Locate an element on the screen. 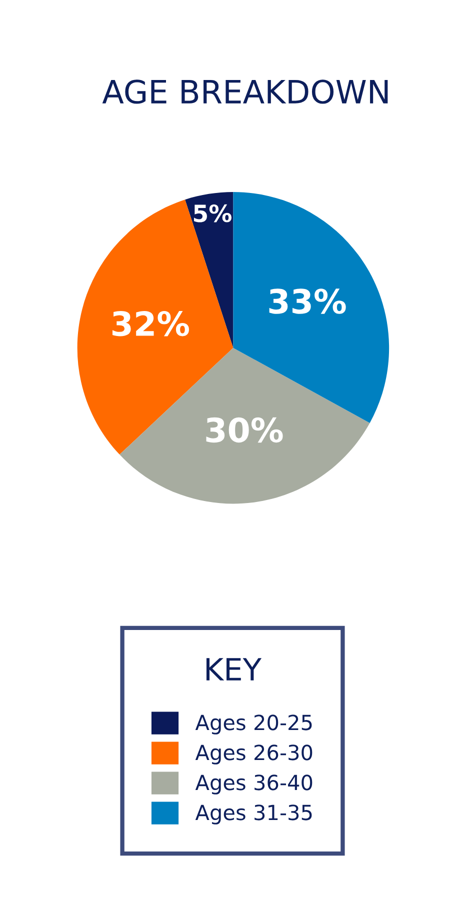 This screenshot has width=465, height=900. legend-label: Ages 26-30 is located at coordinates (253, 754).